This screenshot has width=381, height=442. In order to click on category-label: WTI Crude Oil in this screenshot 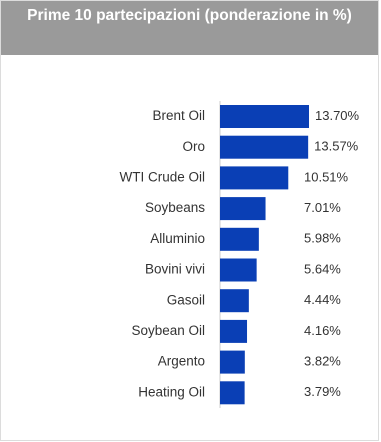, I will do `click(162, 176)`.